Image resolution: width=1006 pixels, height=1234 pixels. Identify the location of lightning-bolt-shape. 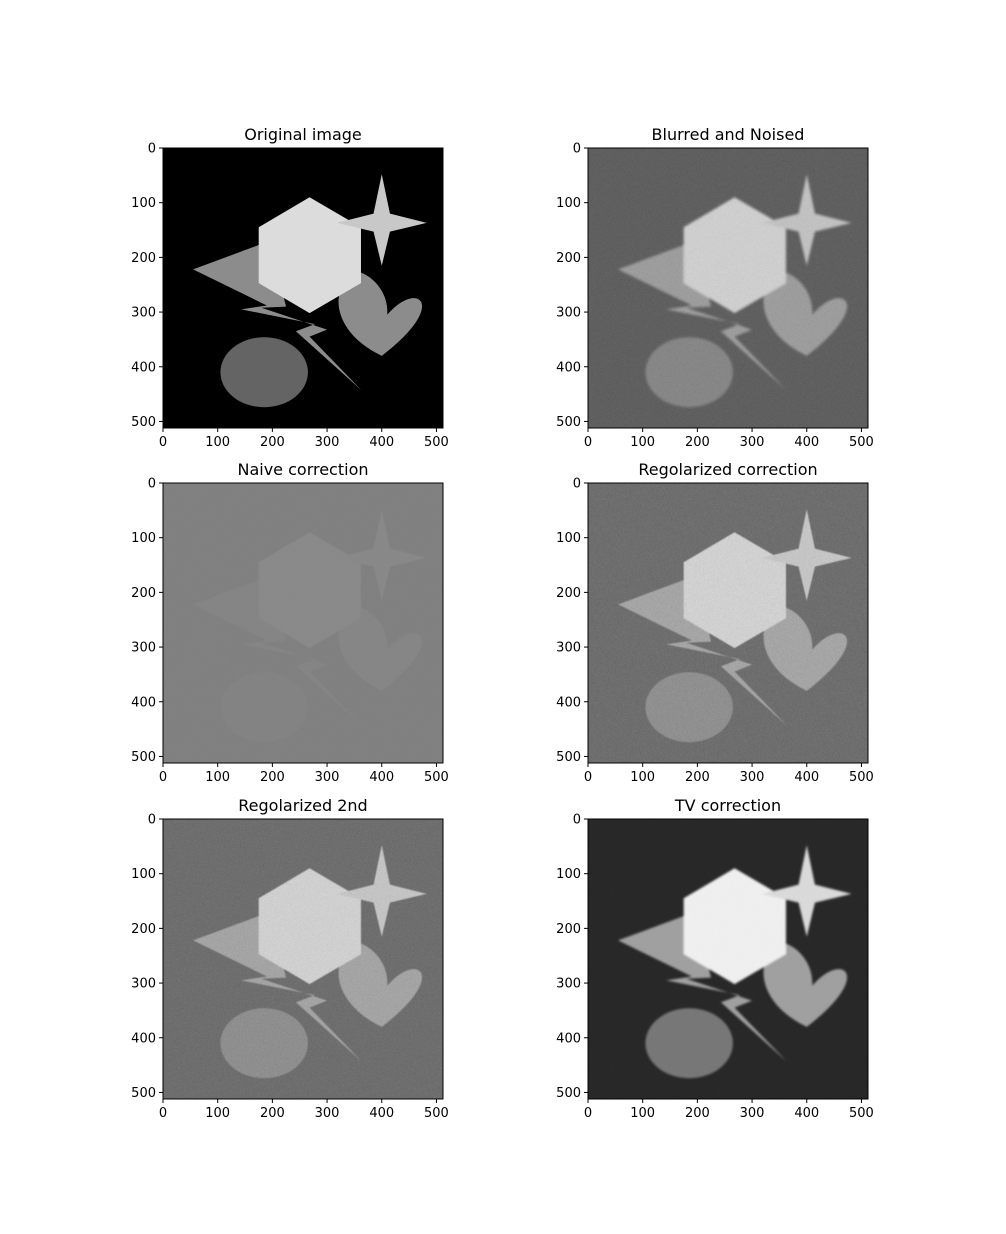
(277, 315).